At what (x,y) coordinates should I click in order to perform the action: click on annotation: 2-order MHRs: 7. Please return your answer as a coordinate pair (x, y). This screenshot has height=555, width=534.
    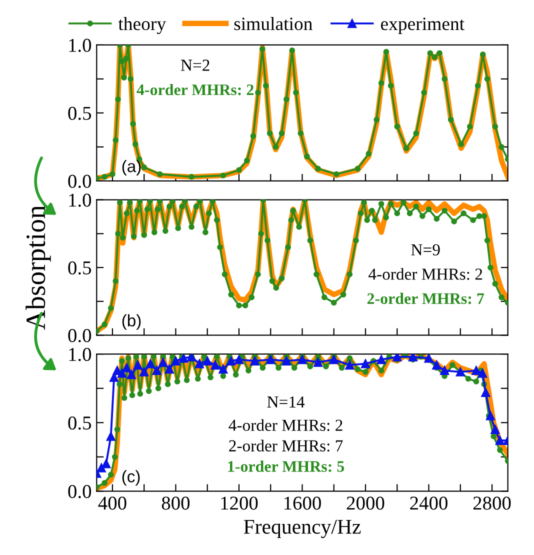
    Looking at the image, I should click on (286, 446).